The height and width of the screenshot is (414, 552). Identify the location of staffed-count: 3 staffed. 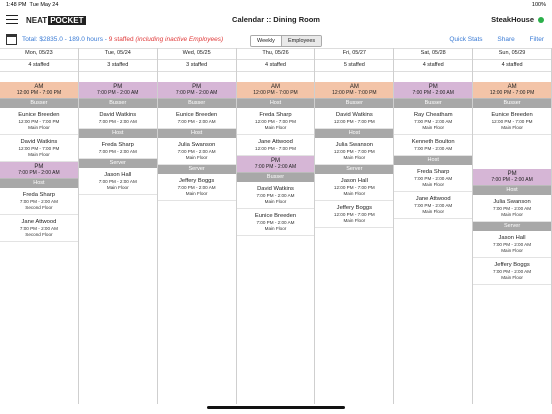
(196, 66).